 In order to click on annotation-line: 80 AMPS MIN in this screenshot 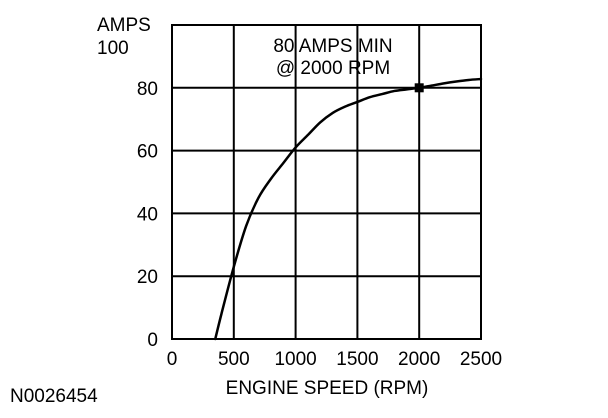, I will do `click(332, 46)`.